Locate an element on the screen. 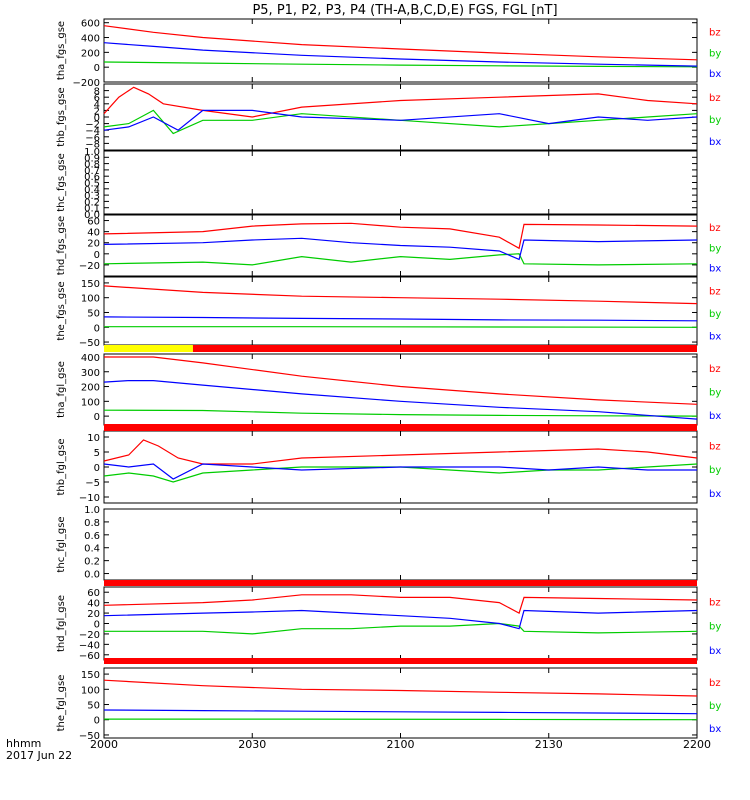 This screenshot has width=750, height=800. panel-the_fgs: −50 0 50 100 150 the_fgs_gse bz by bx is located at coordinates (388, 312).